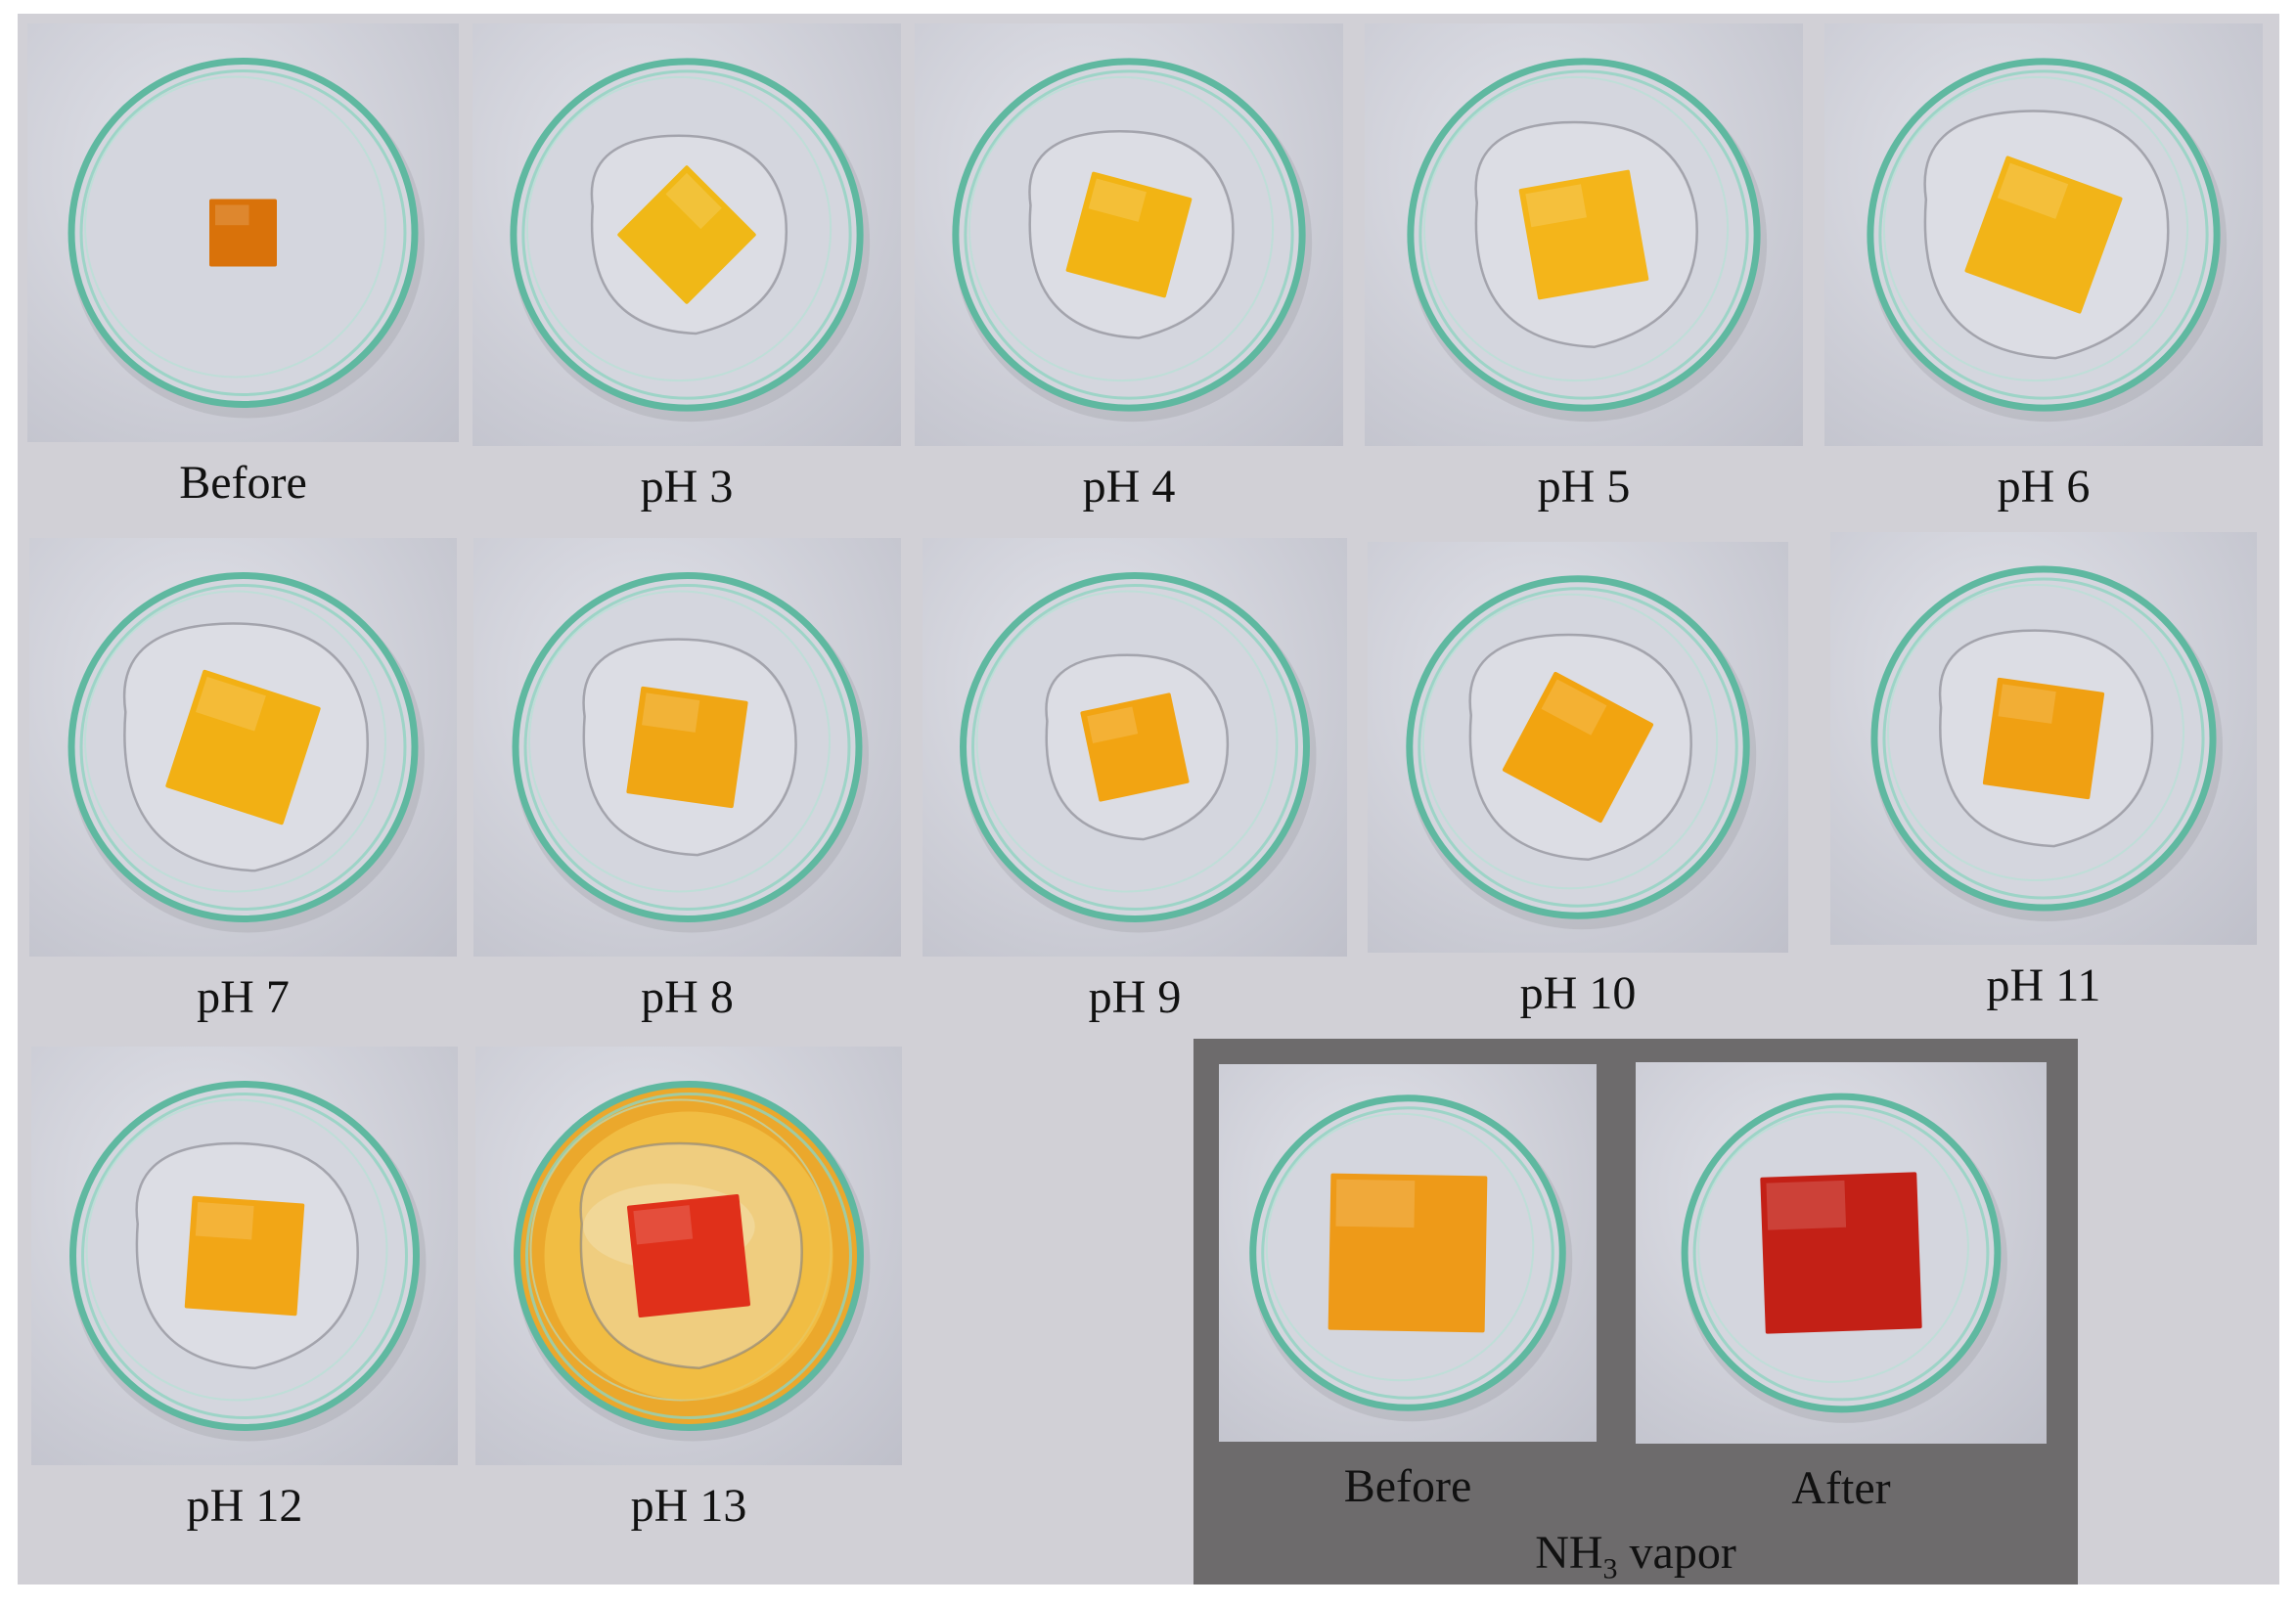  I want to click on panel-before-film-sample, so click(243, 233).